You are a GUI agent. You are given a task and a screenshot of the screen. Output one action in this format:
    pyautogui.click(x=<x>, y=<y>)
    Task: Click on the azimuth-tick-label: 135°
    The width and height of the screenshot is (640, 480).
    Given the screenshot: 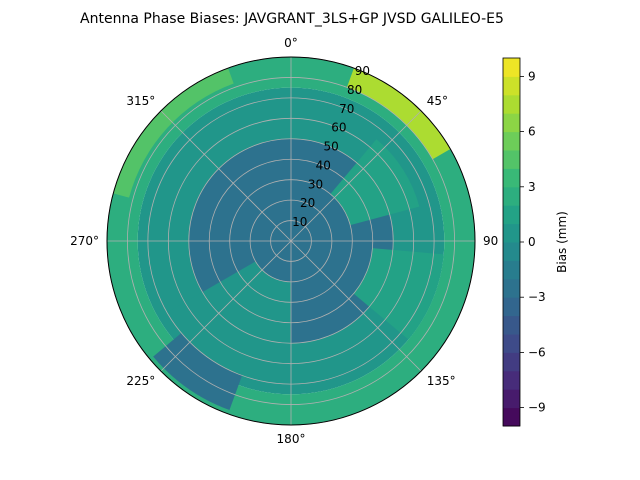 What is the action you would take?
    pyautogui.click(x=441, y=381)
    